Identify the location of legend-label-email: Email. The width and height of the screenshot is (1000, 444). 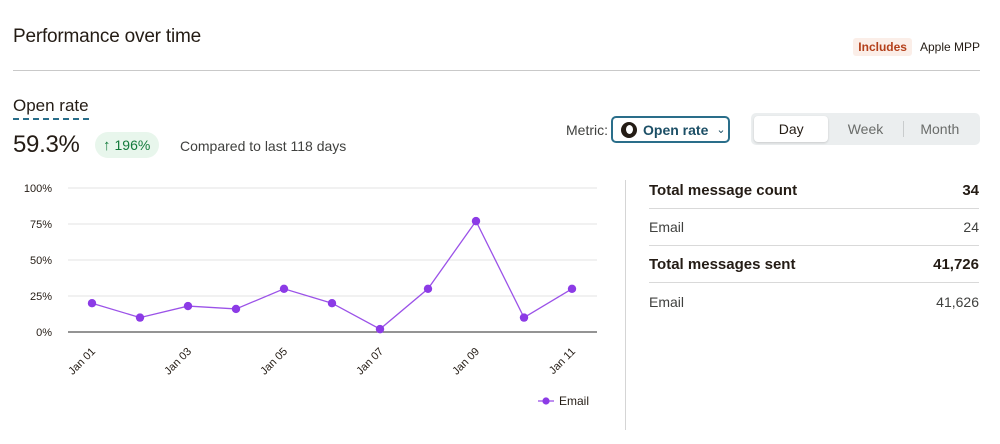
(574, 401).